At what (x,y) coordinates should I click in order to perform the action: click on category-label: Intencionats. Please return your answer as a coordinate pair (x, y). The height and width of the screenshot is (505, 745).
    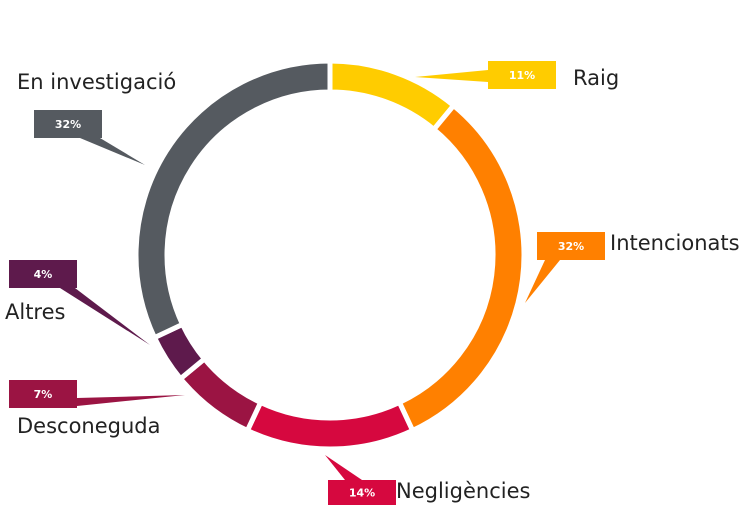
    Looking at the image, I should click on (675, 243).